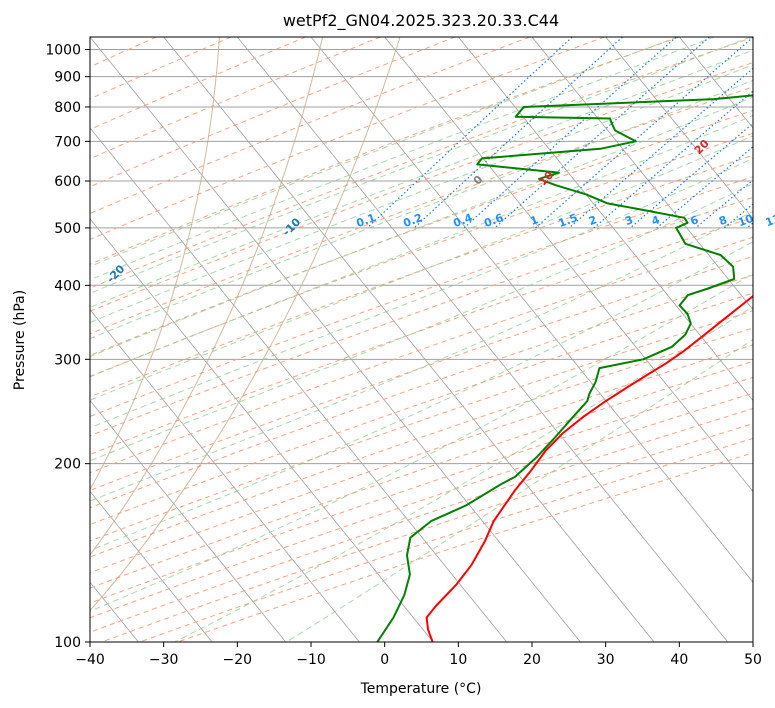 The image size is (775, 708). I want to click on x-tick-label: −40, so click(90, 660).